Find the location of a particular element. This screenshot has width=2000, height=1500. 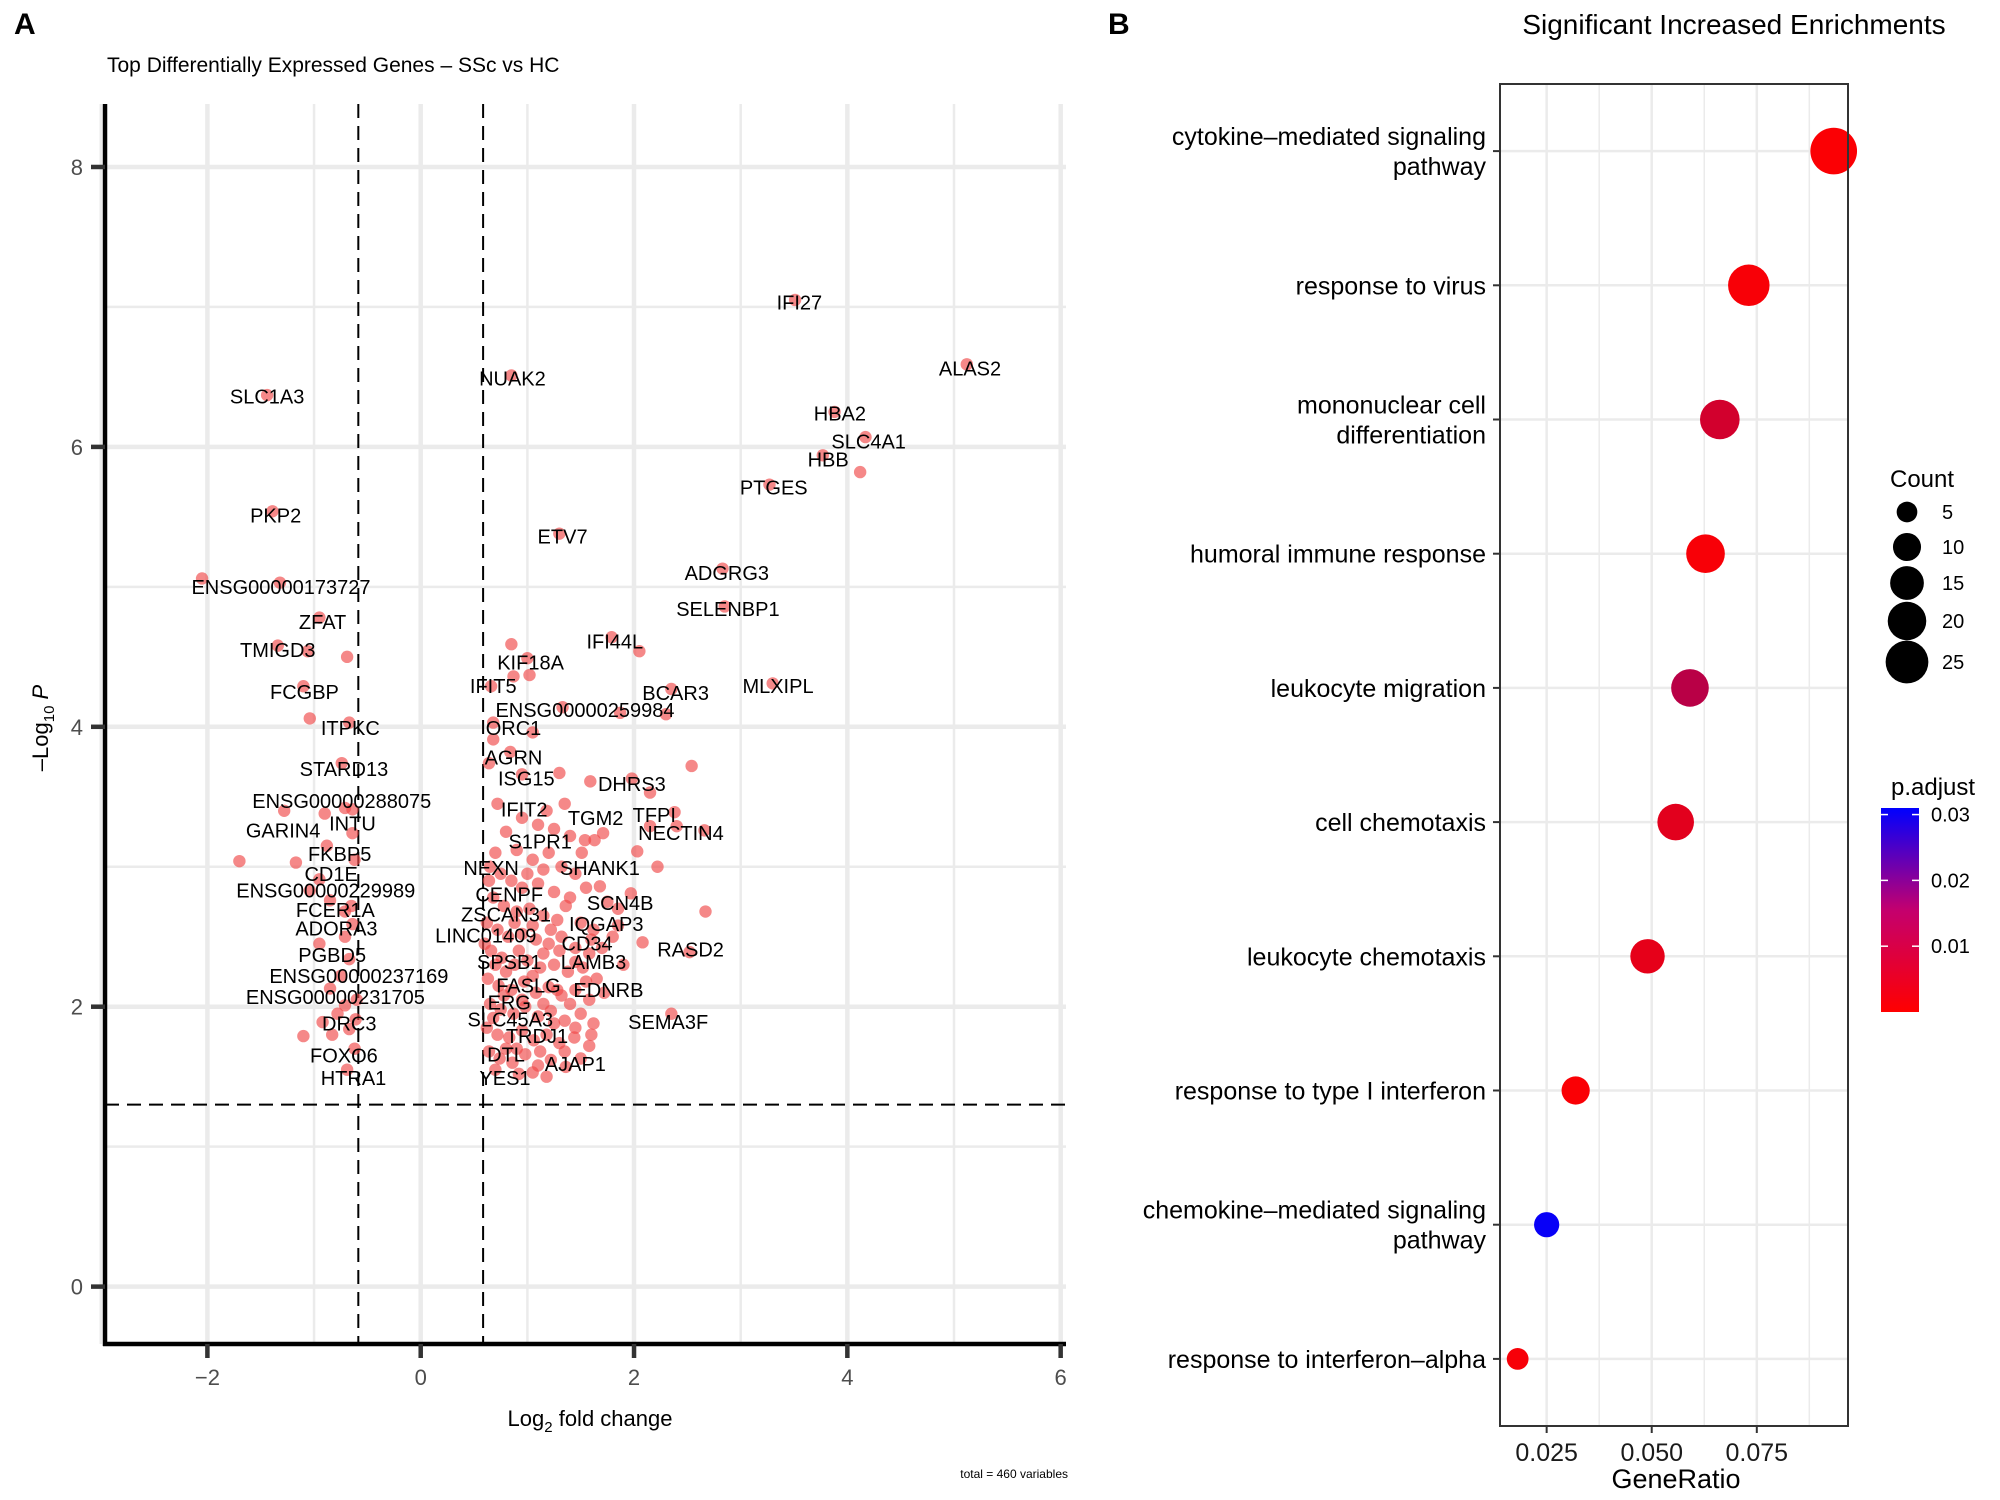

gene-label: PGBD5 is located at coordinates (332, 956).